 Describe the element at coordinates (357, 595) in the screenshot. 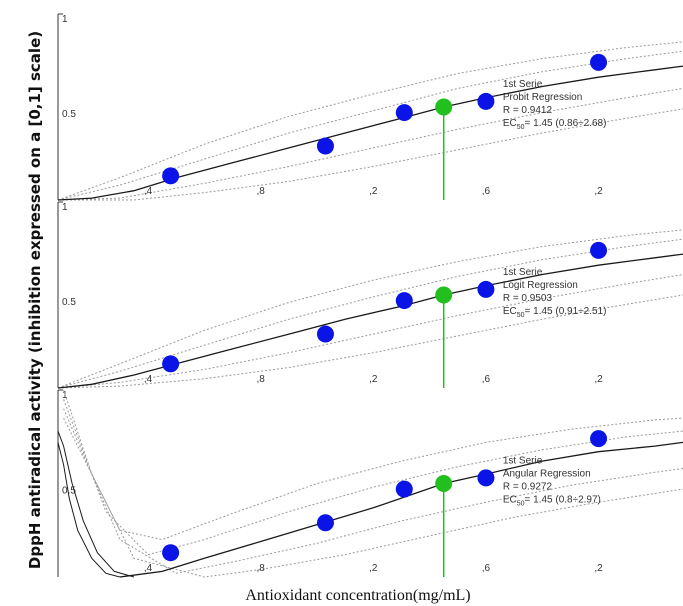

I see `x-axis-title: Antioxidant concentration(mg/mL)` at that location.